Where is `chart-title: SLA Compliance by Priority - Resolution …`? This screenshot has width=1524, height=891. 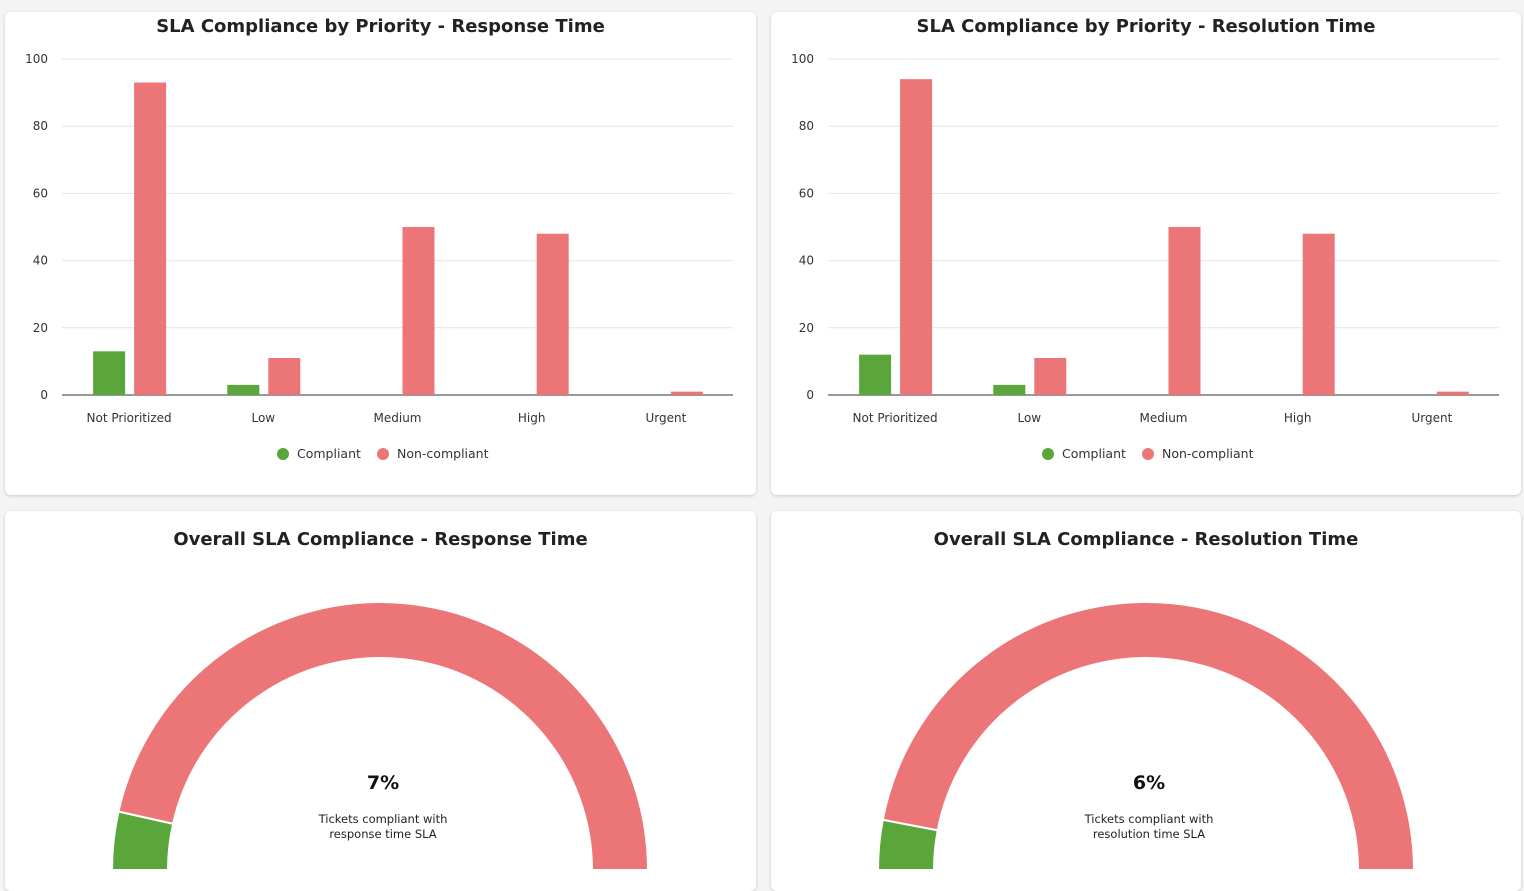
chart-title: SLA Compliance by Priority - Resolution … is located at coordinates (1146, 26).